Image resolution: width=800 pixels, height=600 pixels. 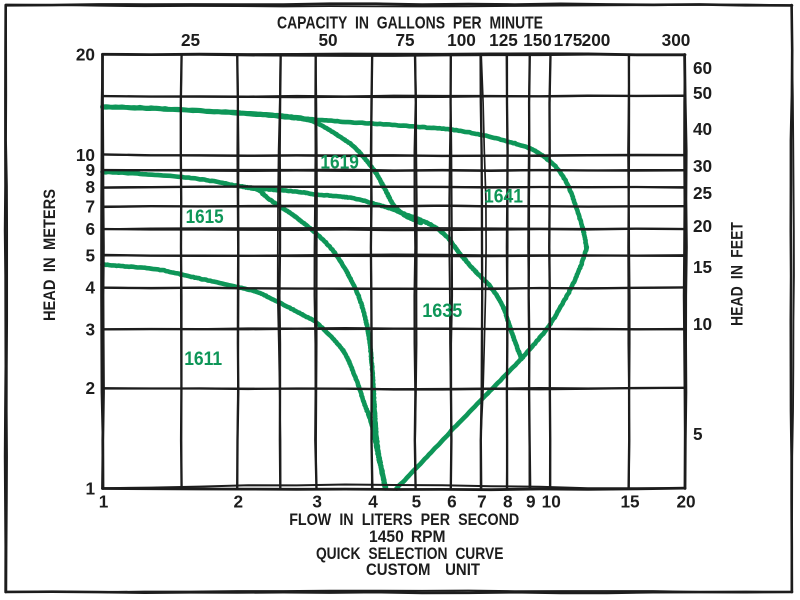 I want to click on svg-text: 30, so click(x=702, y=166).